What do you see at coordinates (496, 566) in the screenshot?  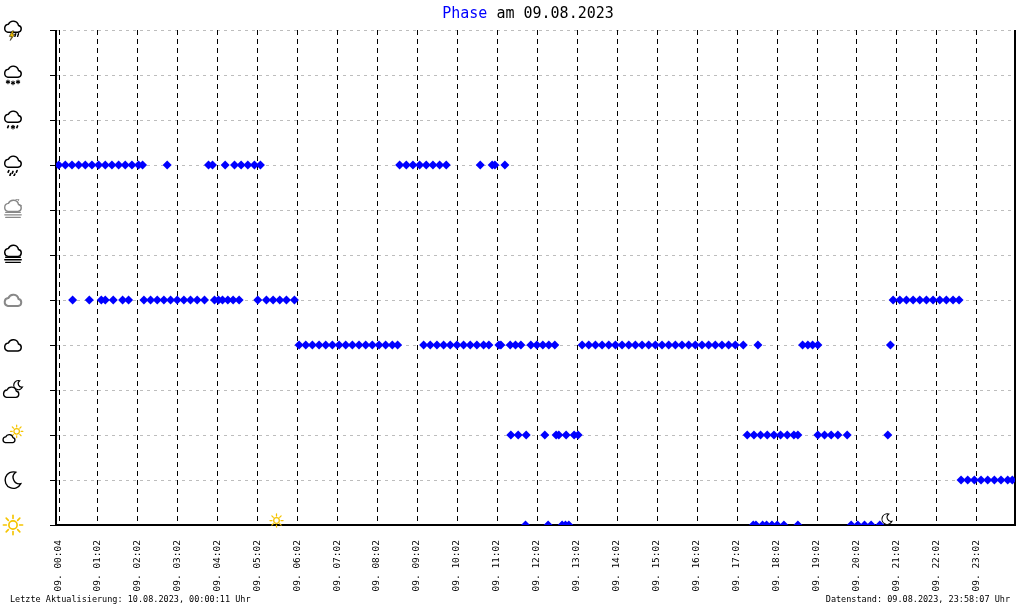 I see `x-tick-label: 09. 11:02` at bounding box center [496, 566].